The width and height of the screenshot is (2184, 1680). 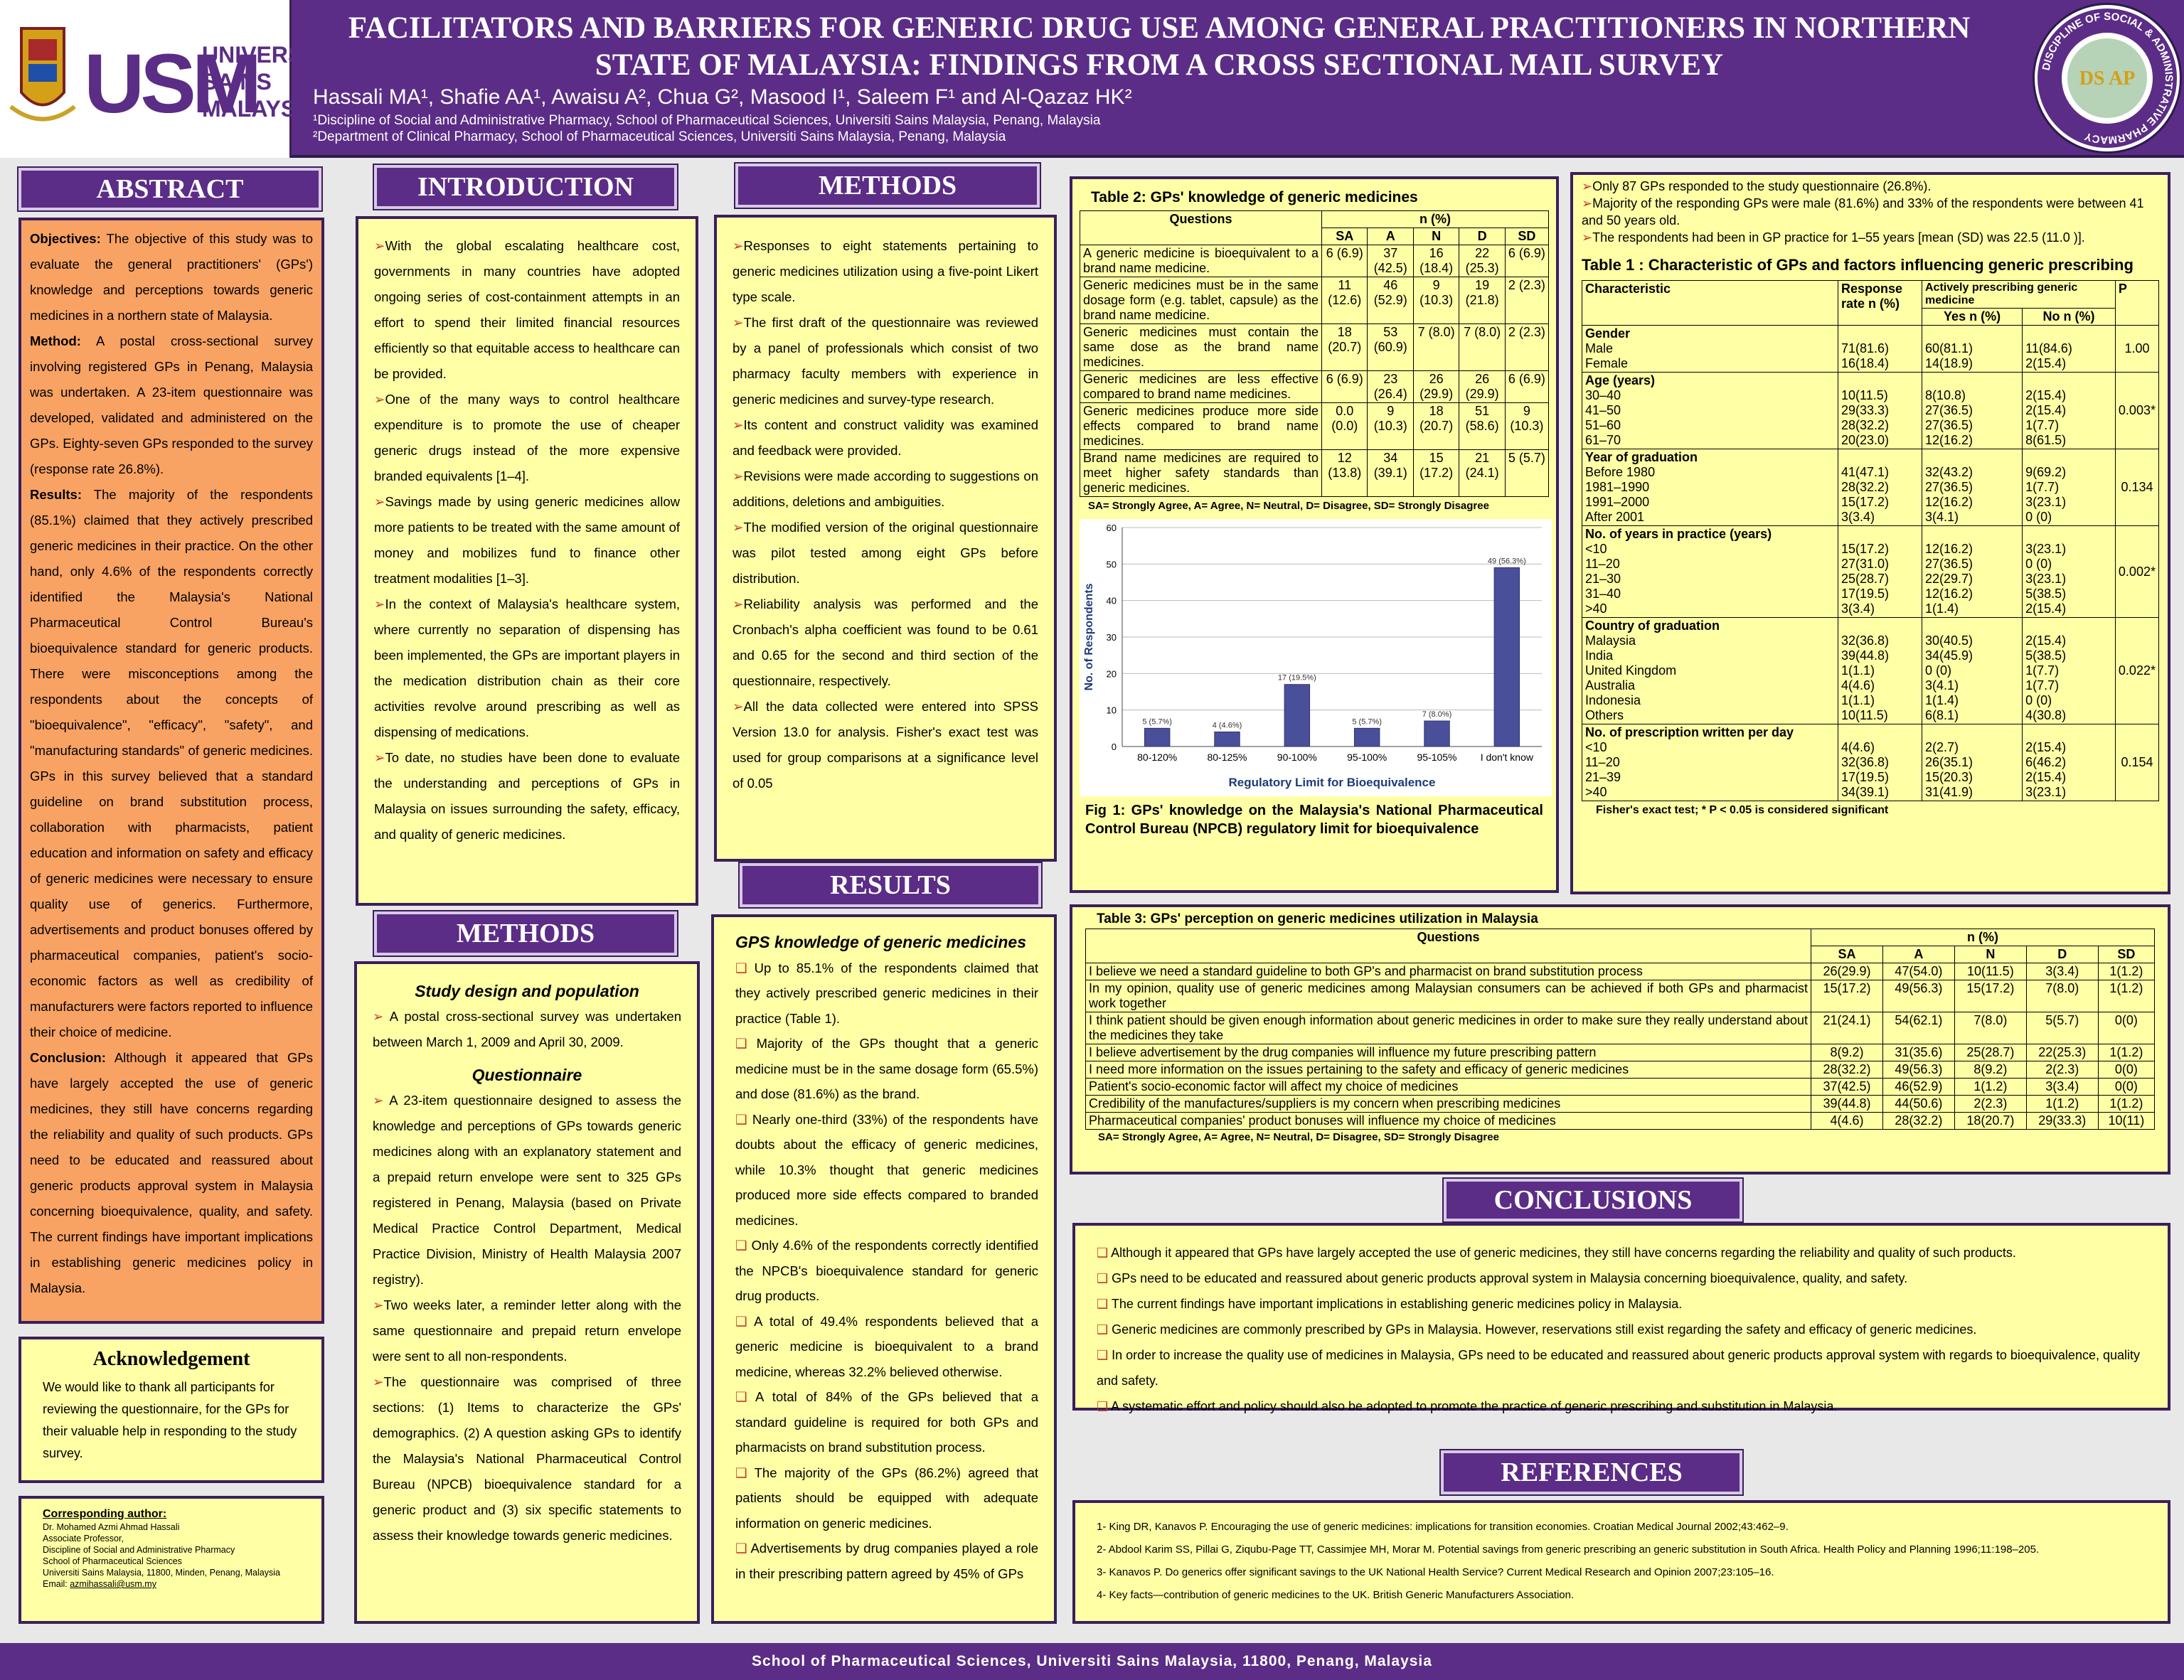 I want to click on table1-p-value: 0.154, so click(x=2137, y=762).